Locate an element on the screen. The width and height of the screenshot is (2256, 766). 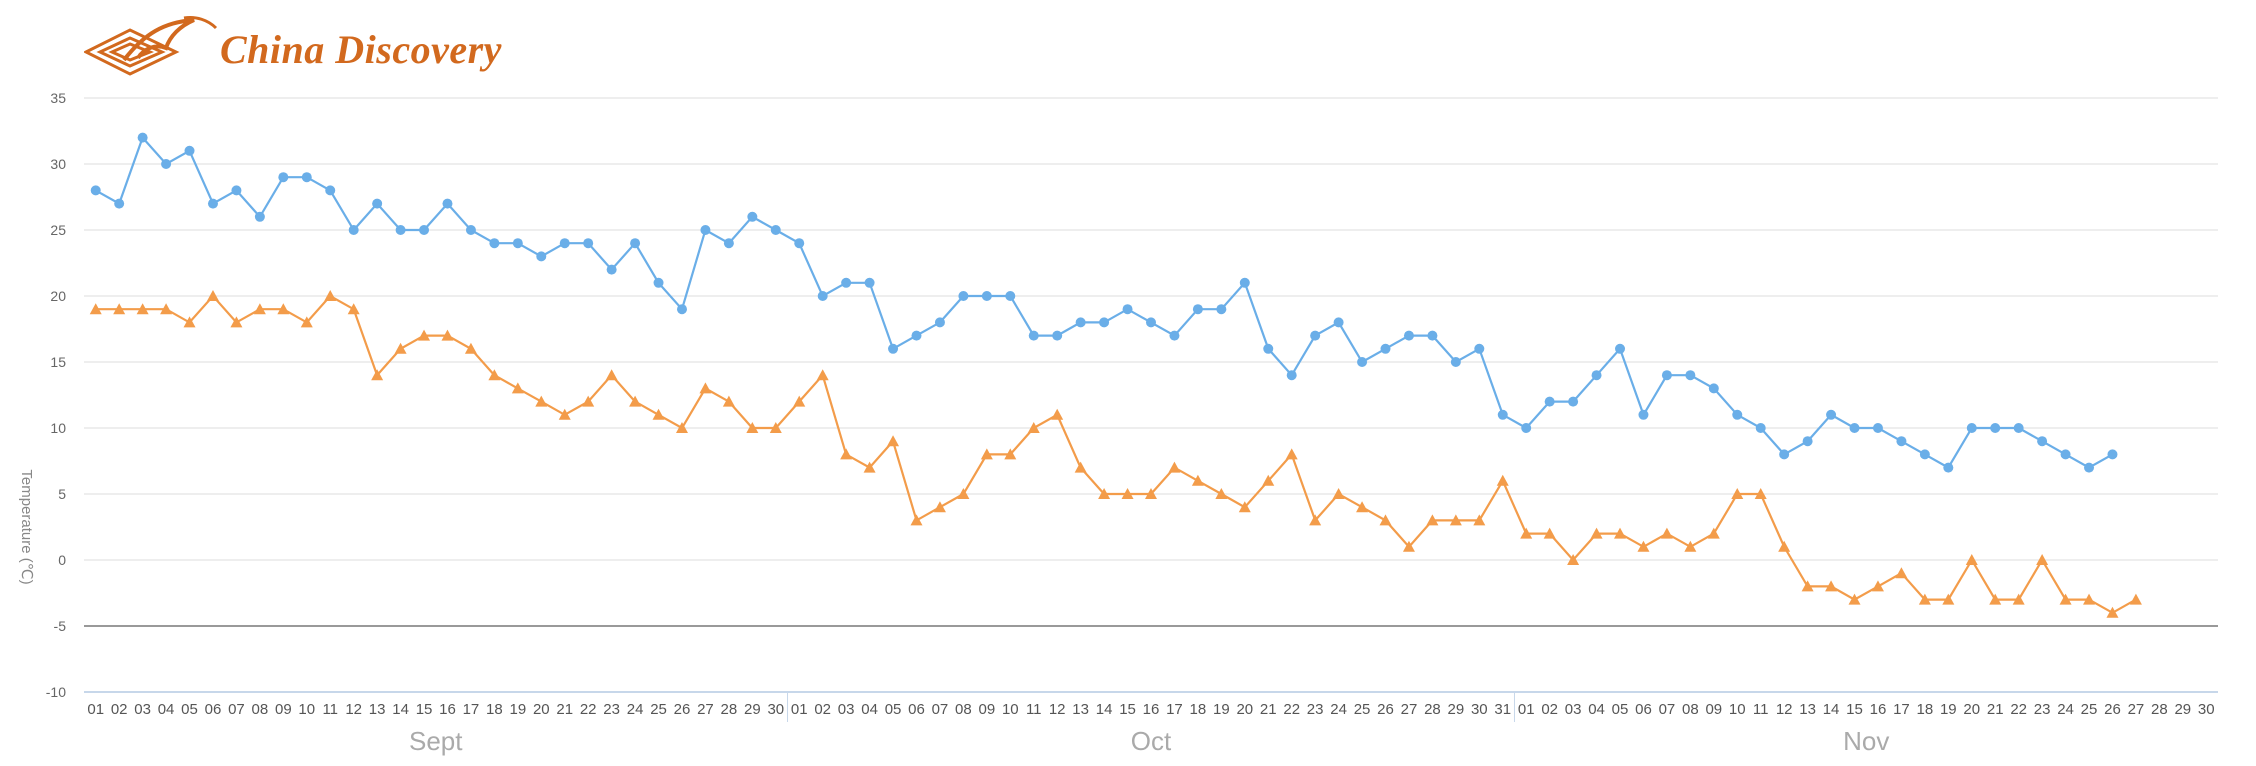
logo: China Discovery is located at coordinates (293, 49).